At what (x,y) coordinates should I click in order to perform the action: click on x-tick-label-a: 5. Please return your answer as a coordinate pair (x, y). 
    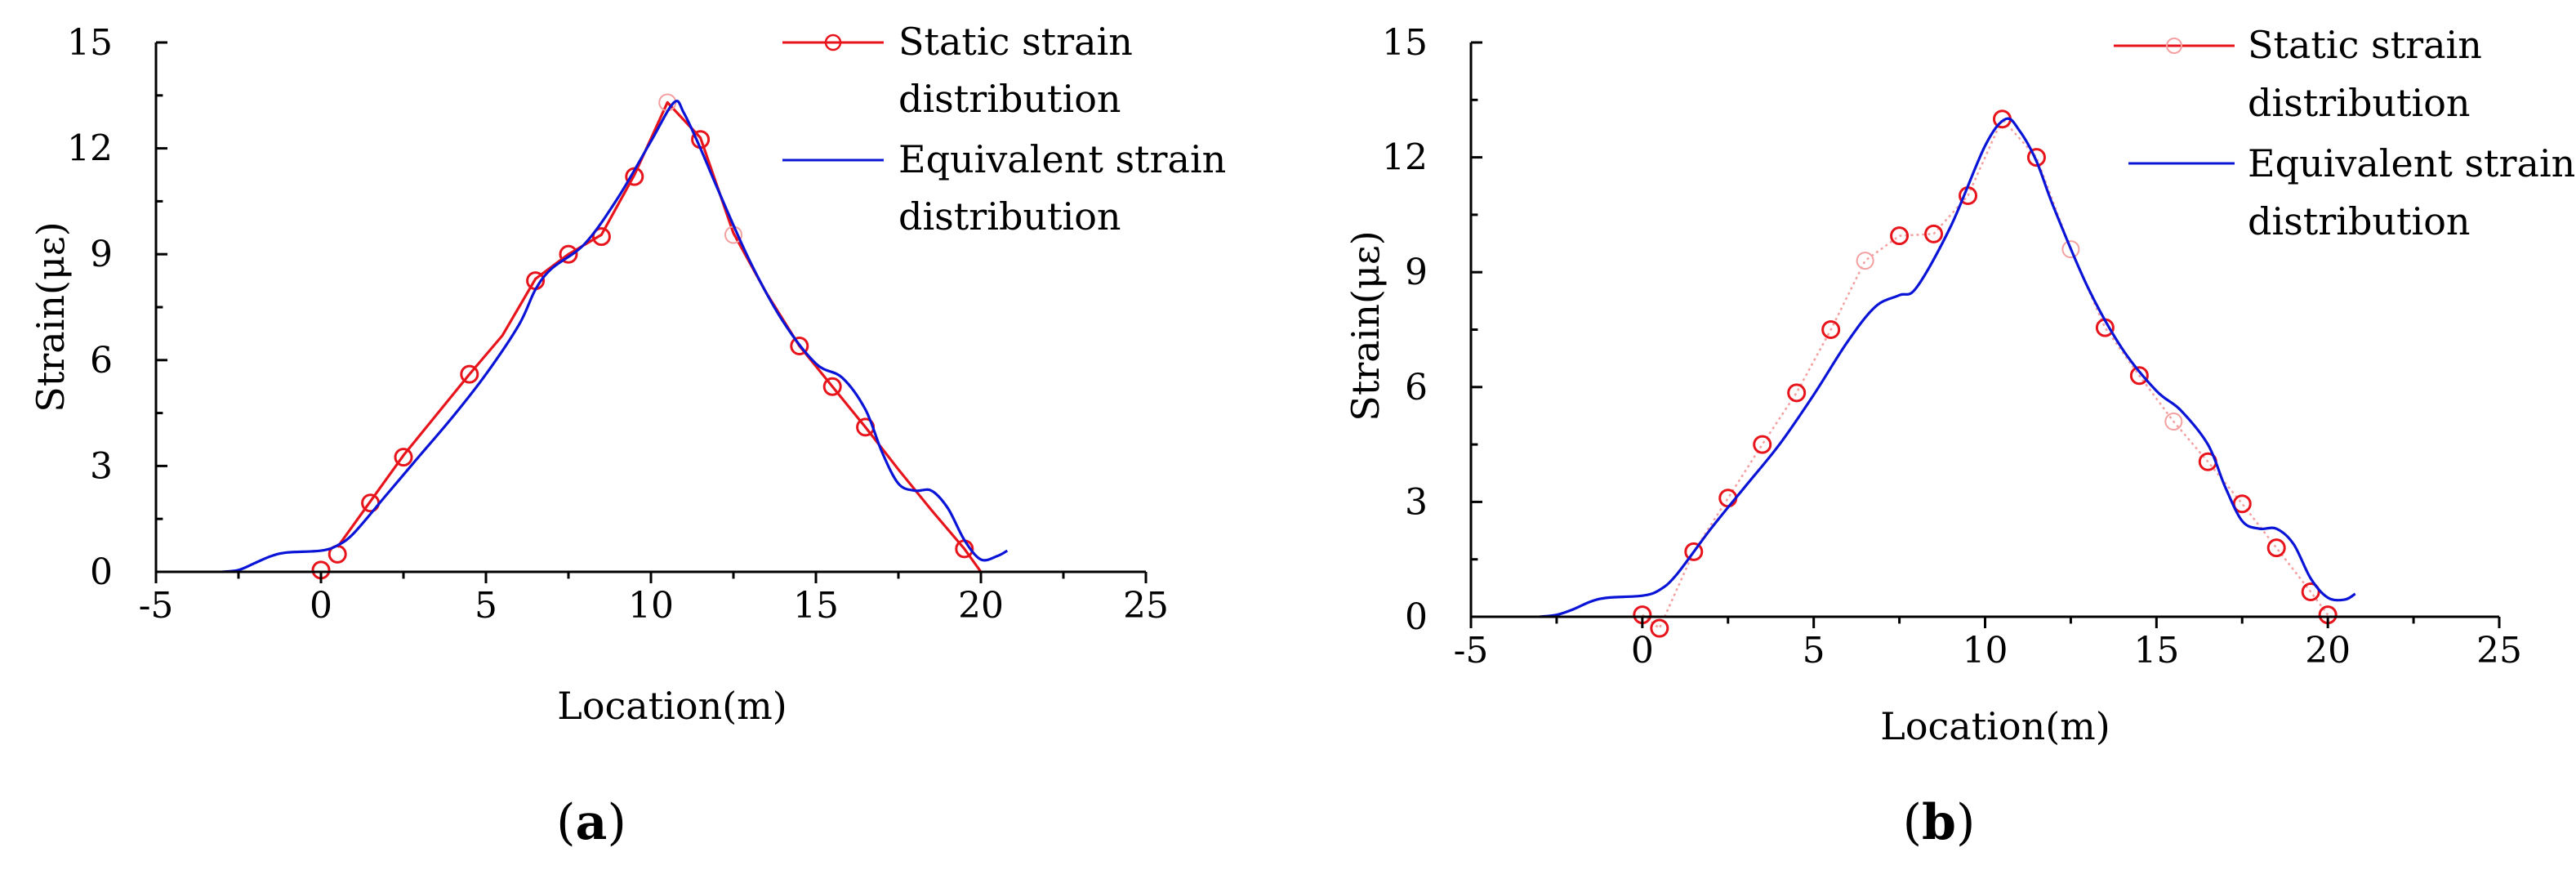
    Looking at the image, I should click on (486, 606).